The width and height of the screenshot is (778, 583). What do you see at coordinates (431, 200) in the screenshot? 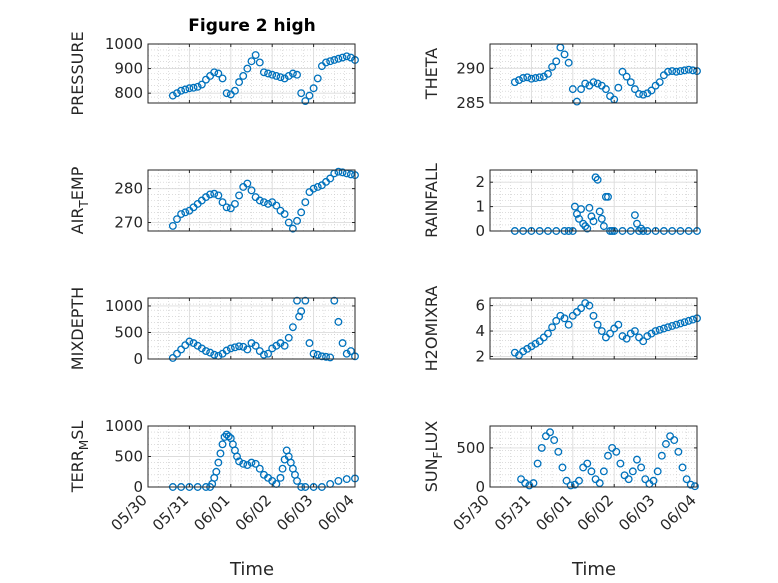
I see `y-axis-label: RAINFALL` at bounding box center [431, 200].